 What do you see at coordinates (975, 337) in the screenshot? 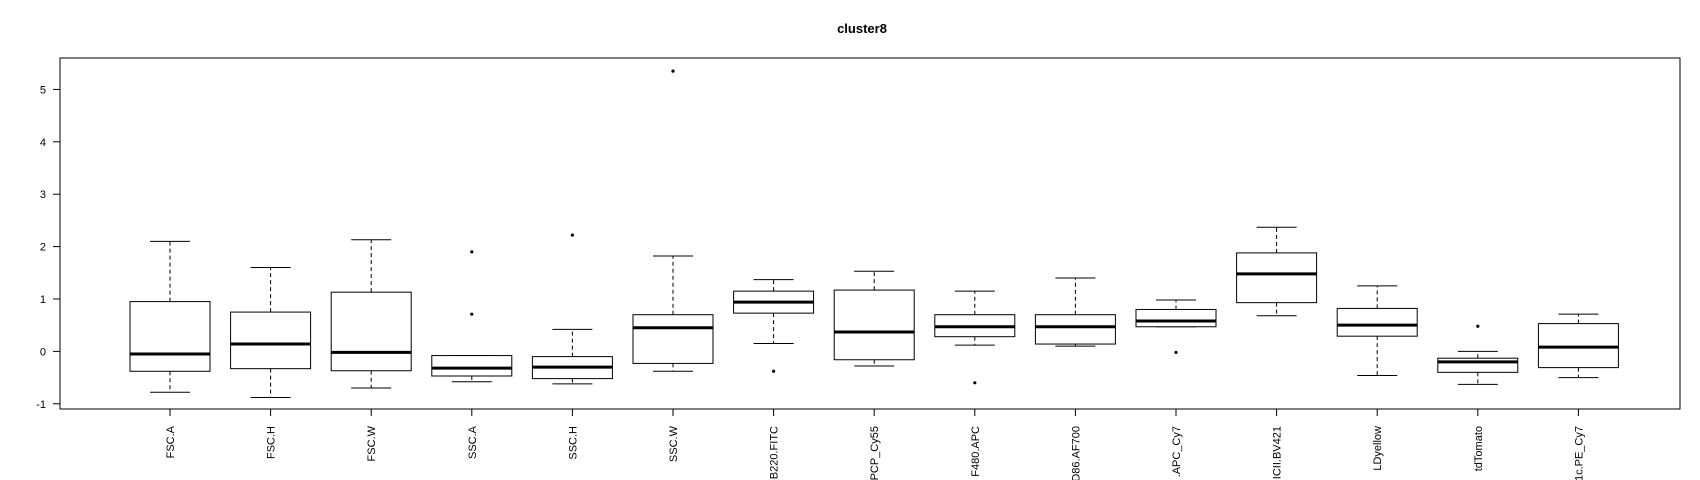
I see `box-F480.APC` at bounding box center [975, 337].